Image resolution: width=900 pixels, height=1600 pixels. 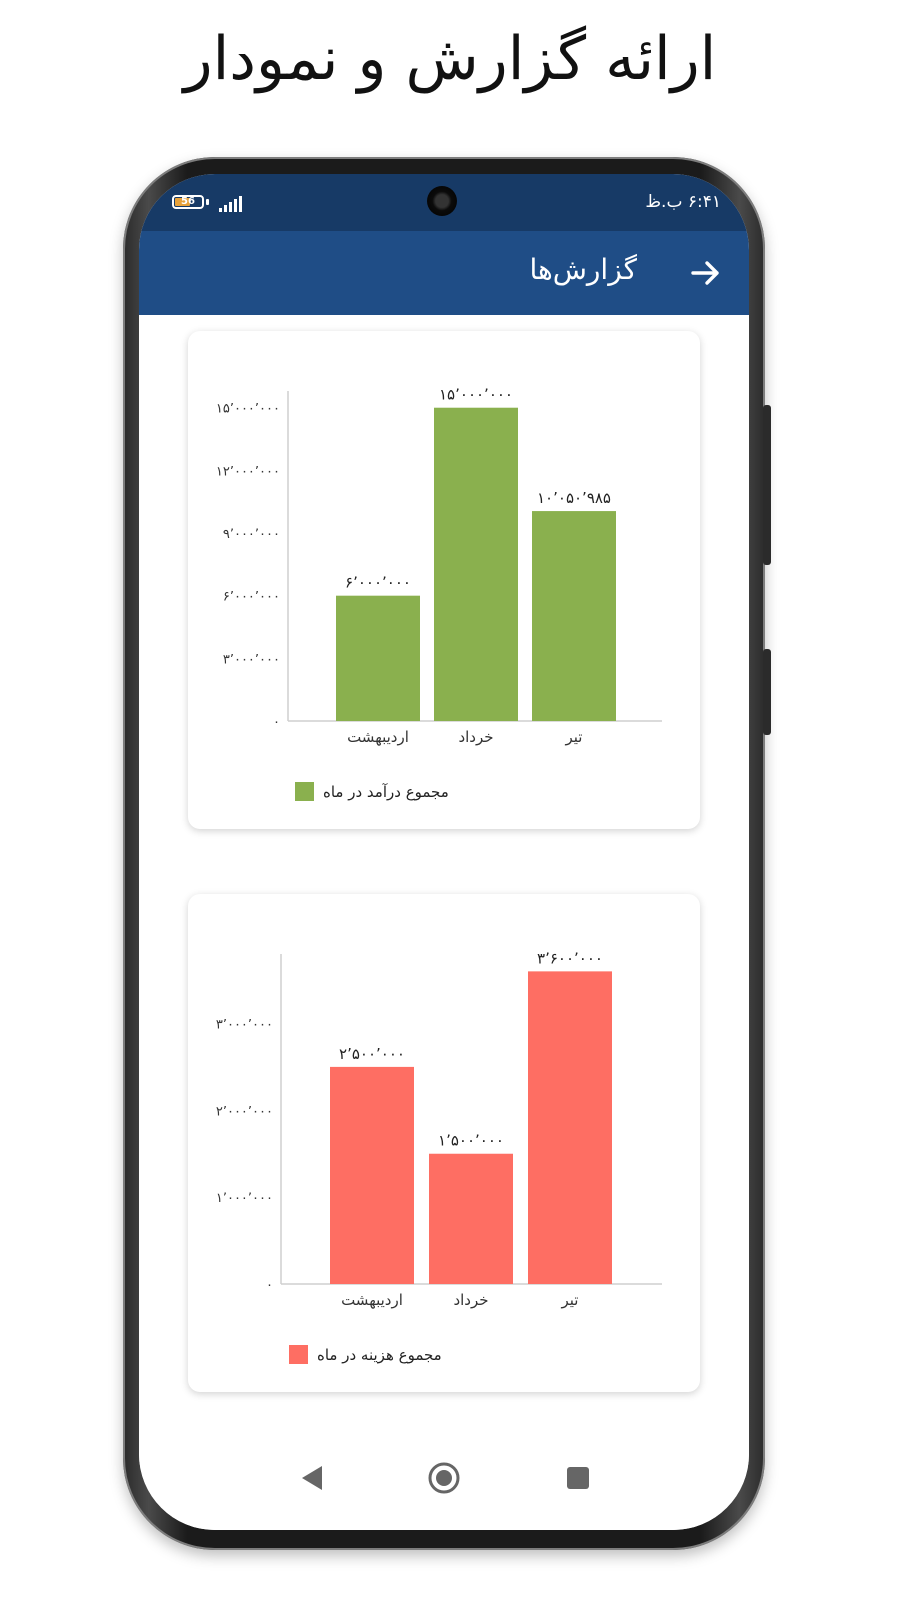 I want to click on nav-home-icon, so click(x=444, y=1478).